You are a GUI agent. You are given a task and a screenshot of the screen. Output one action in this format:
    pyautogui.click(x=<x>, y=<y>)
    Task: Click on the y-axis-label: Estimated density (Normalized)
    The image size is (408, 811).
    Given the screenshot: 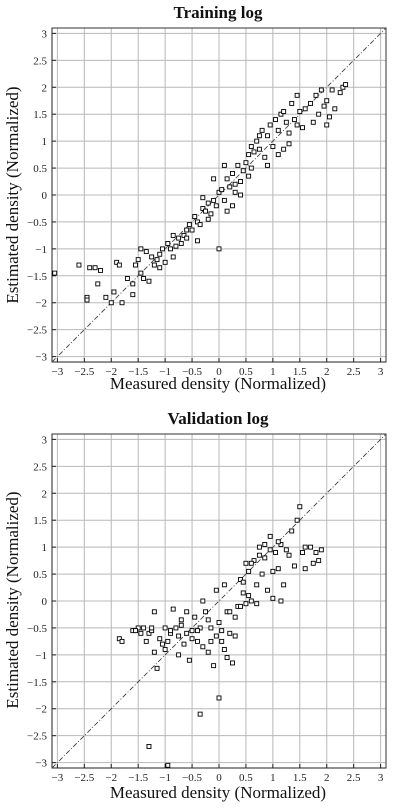 What is the action you would take?
    pyautogui.click(x=12, y=599)
    